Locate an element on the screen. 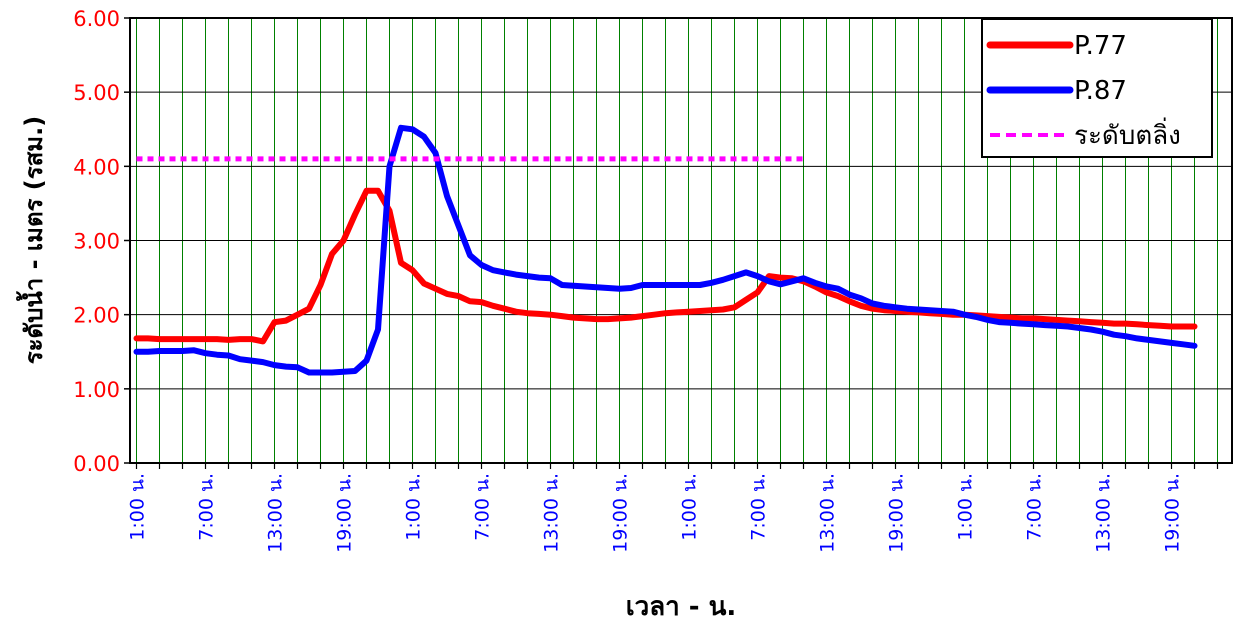 The image size is (1234, 631). y-tick-label: 1.00 is located at coordinates (96, 390).